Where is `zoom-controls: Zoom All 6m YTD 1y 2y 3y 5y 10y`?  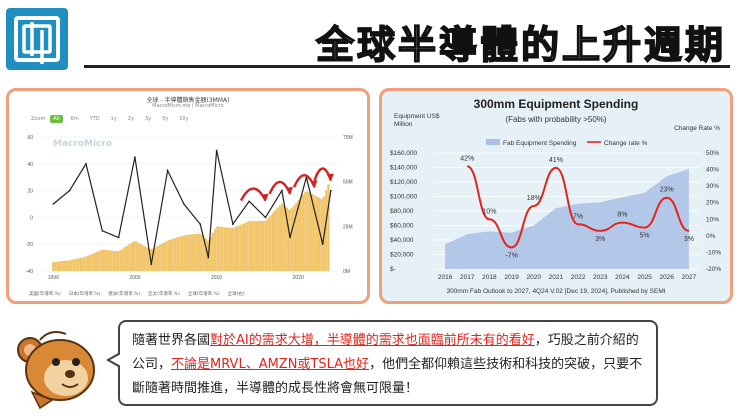
zoom-controls: Zoom All 6m YTD 1y 2y 3y 5y 10y is located at coordinates (111, 119).